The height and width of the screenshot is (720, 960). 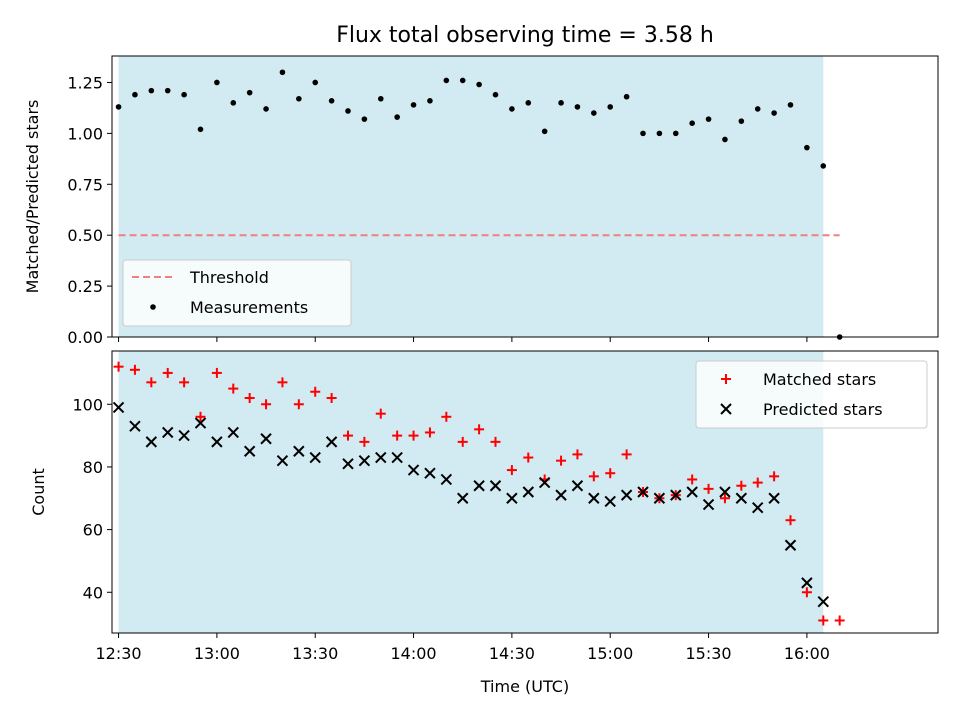 I want to click on y-tick-label: 1.25, so click(x=85, y=82).